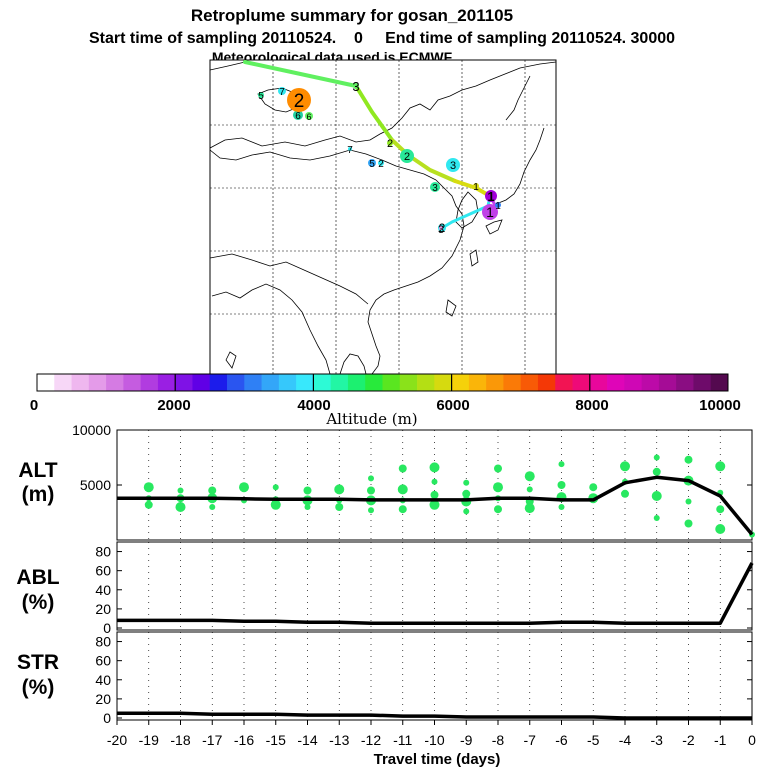  Describe the element at coordinates (688, 740) in the screenshot. I see `x-tick-label: -2` at that location.